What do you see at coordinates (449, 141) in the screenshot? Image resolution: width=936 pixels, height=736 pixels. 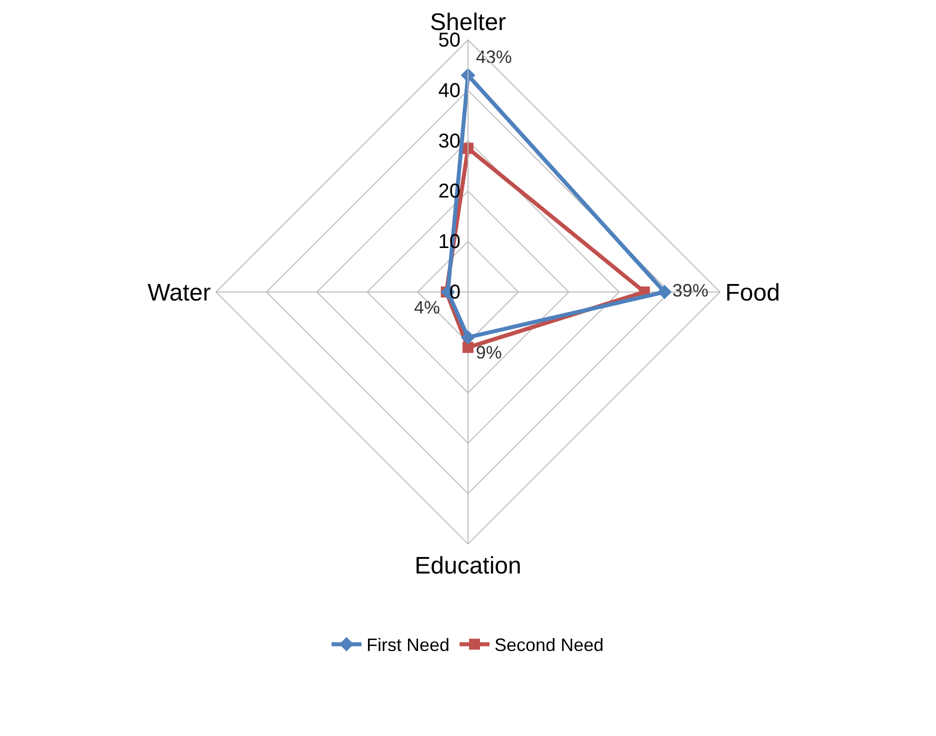 I see `y-tick-label: 30` at bounding box center [449, 141].